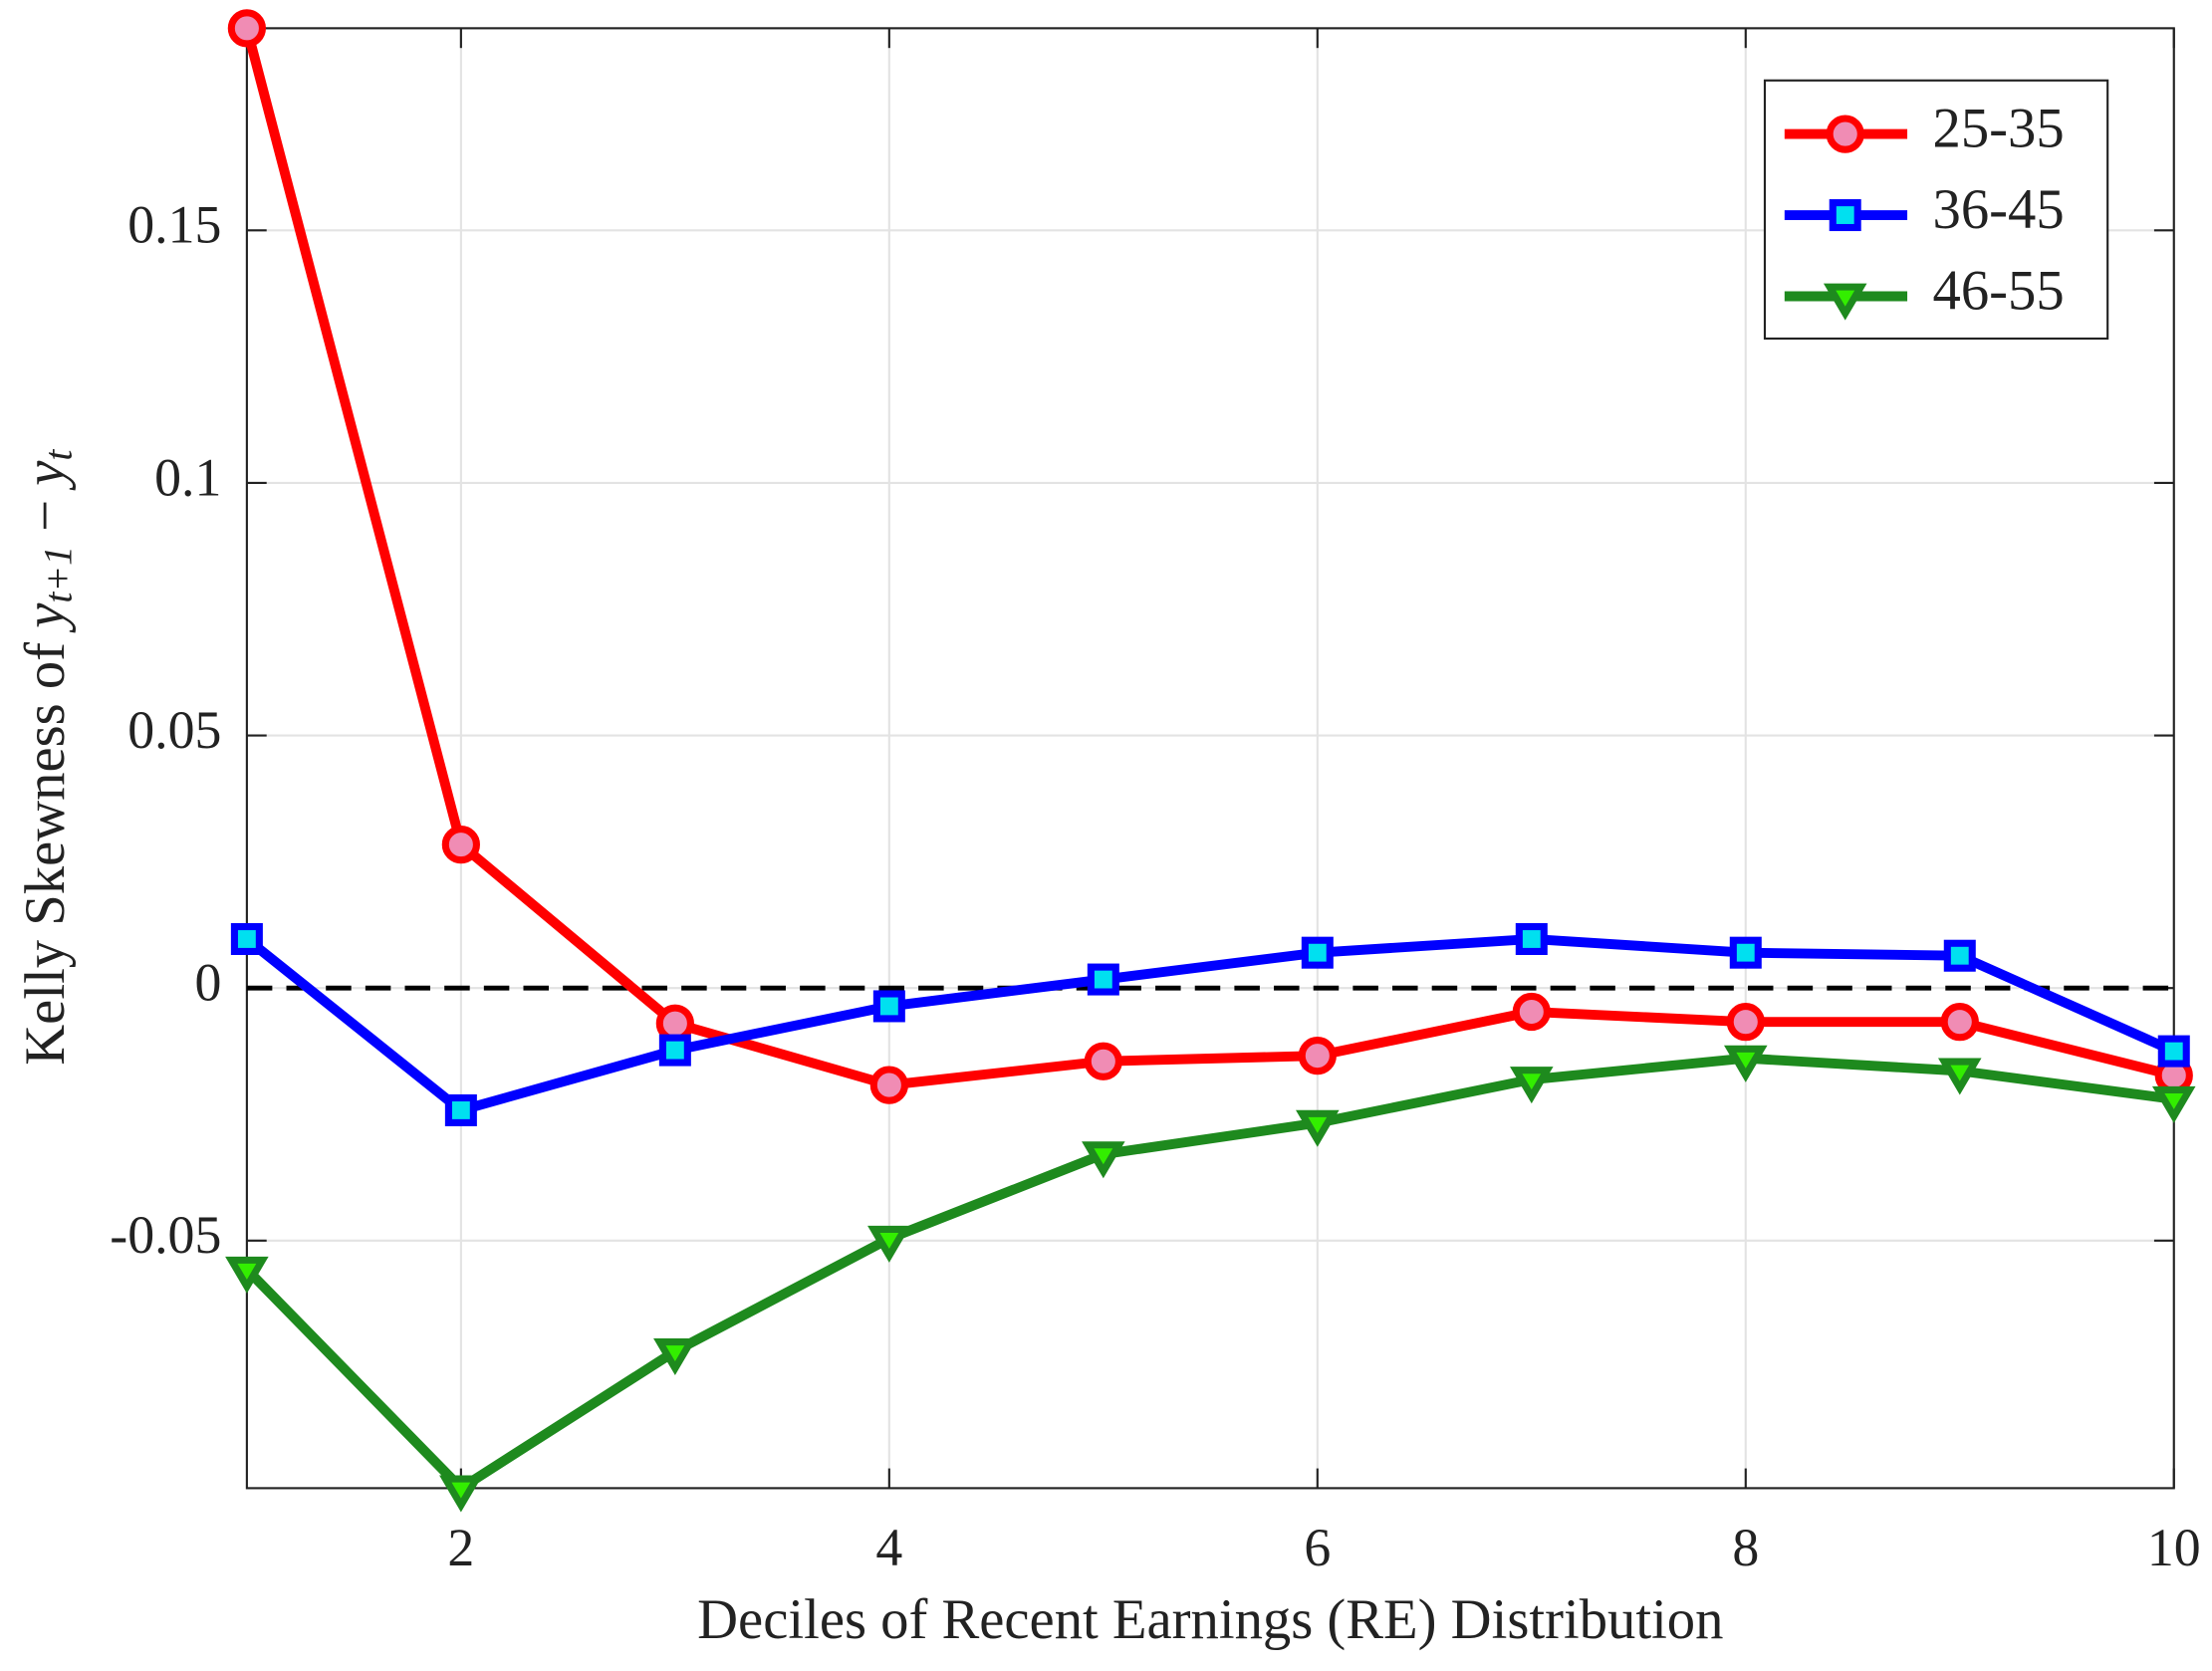  I want to click on y-axis-label: Kelly Skewness of yt+1 − yt, so click(47, 757).